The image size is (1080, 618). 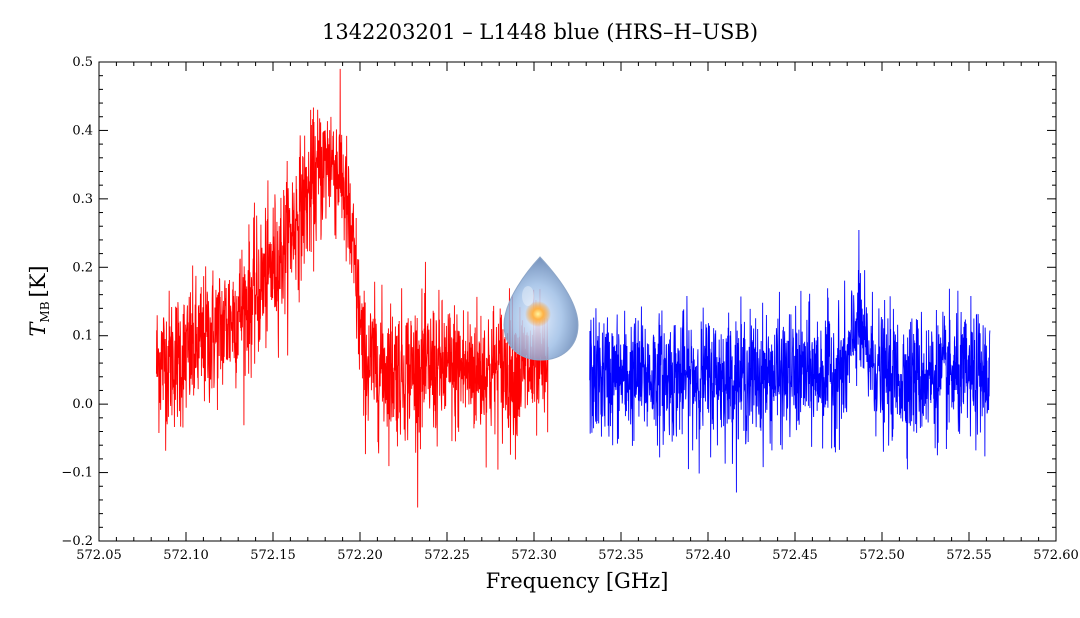 I want to click on tick-label: 572.40, so click(x=708, y=555).